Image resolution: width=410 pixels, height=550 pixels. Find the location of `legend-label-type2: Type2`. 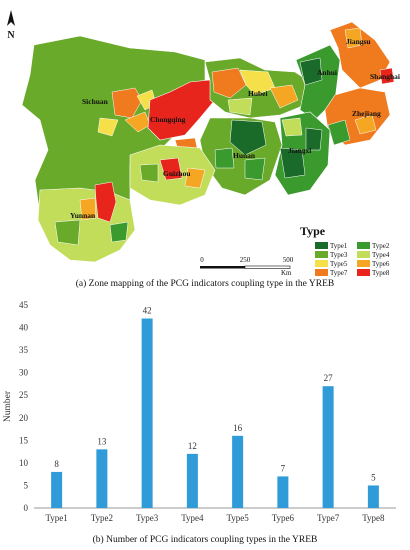

legend-label-type2: Type2 is located at coordinates (381, 246).